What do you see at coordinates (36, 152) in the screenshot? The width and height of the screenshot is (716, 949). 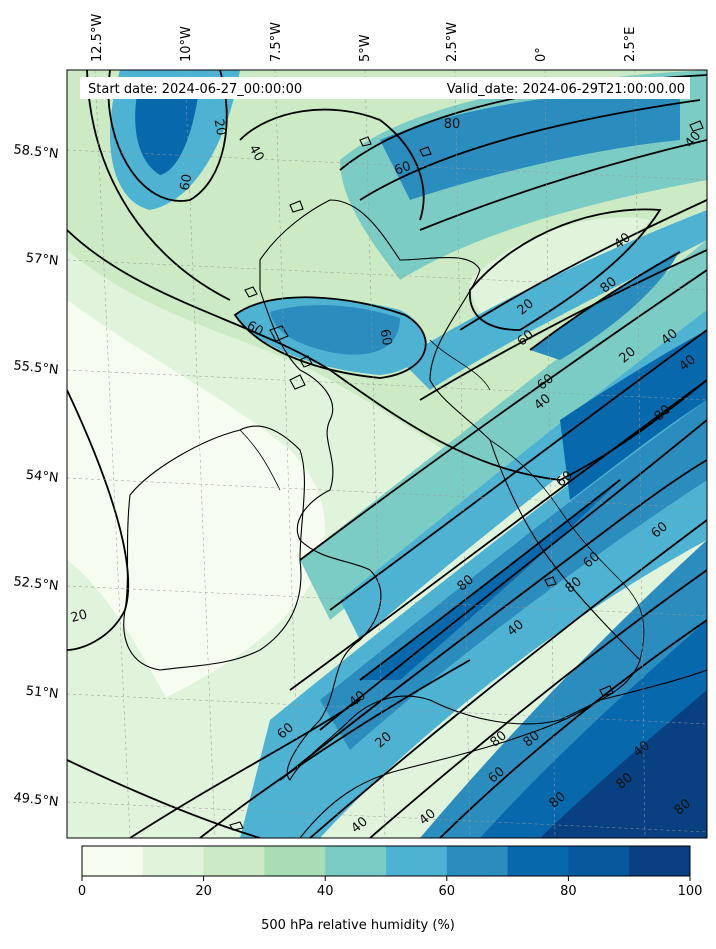 I see `lat-label: 58.5°N` at bounding box center [36, 152].